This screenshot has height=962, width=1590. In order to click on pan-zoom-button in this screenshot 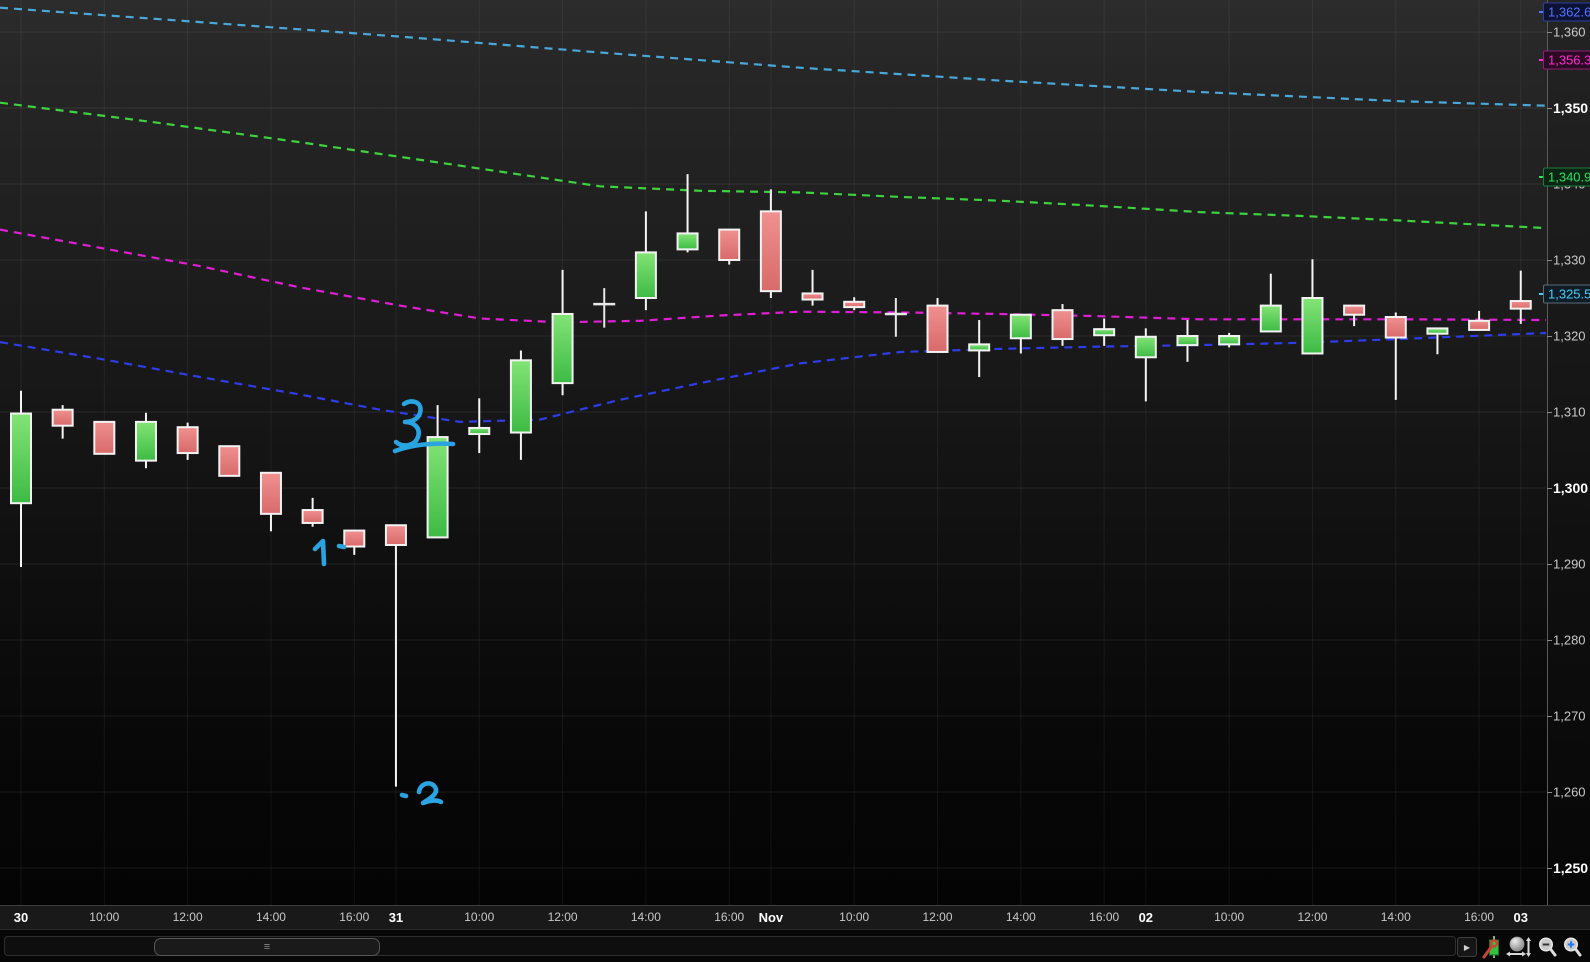, I will do `click(1519, 947)`.